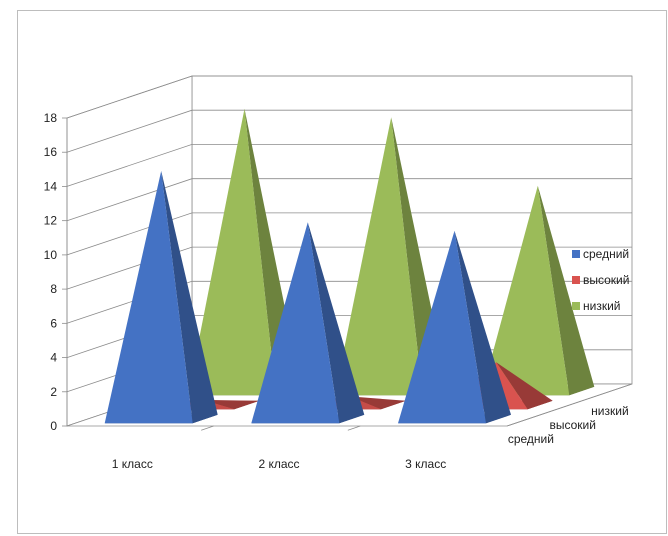 This screenshot has height=536, width=668. I want to click on depth-tick-label: высокий, so click(573, 425).